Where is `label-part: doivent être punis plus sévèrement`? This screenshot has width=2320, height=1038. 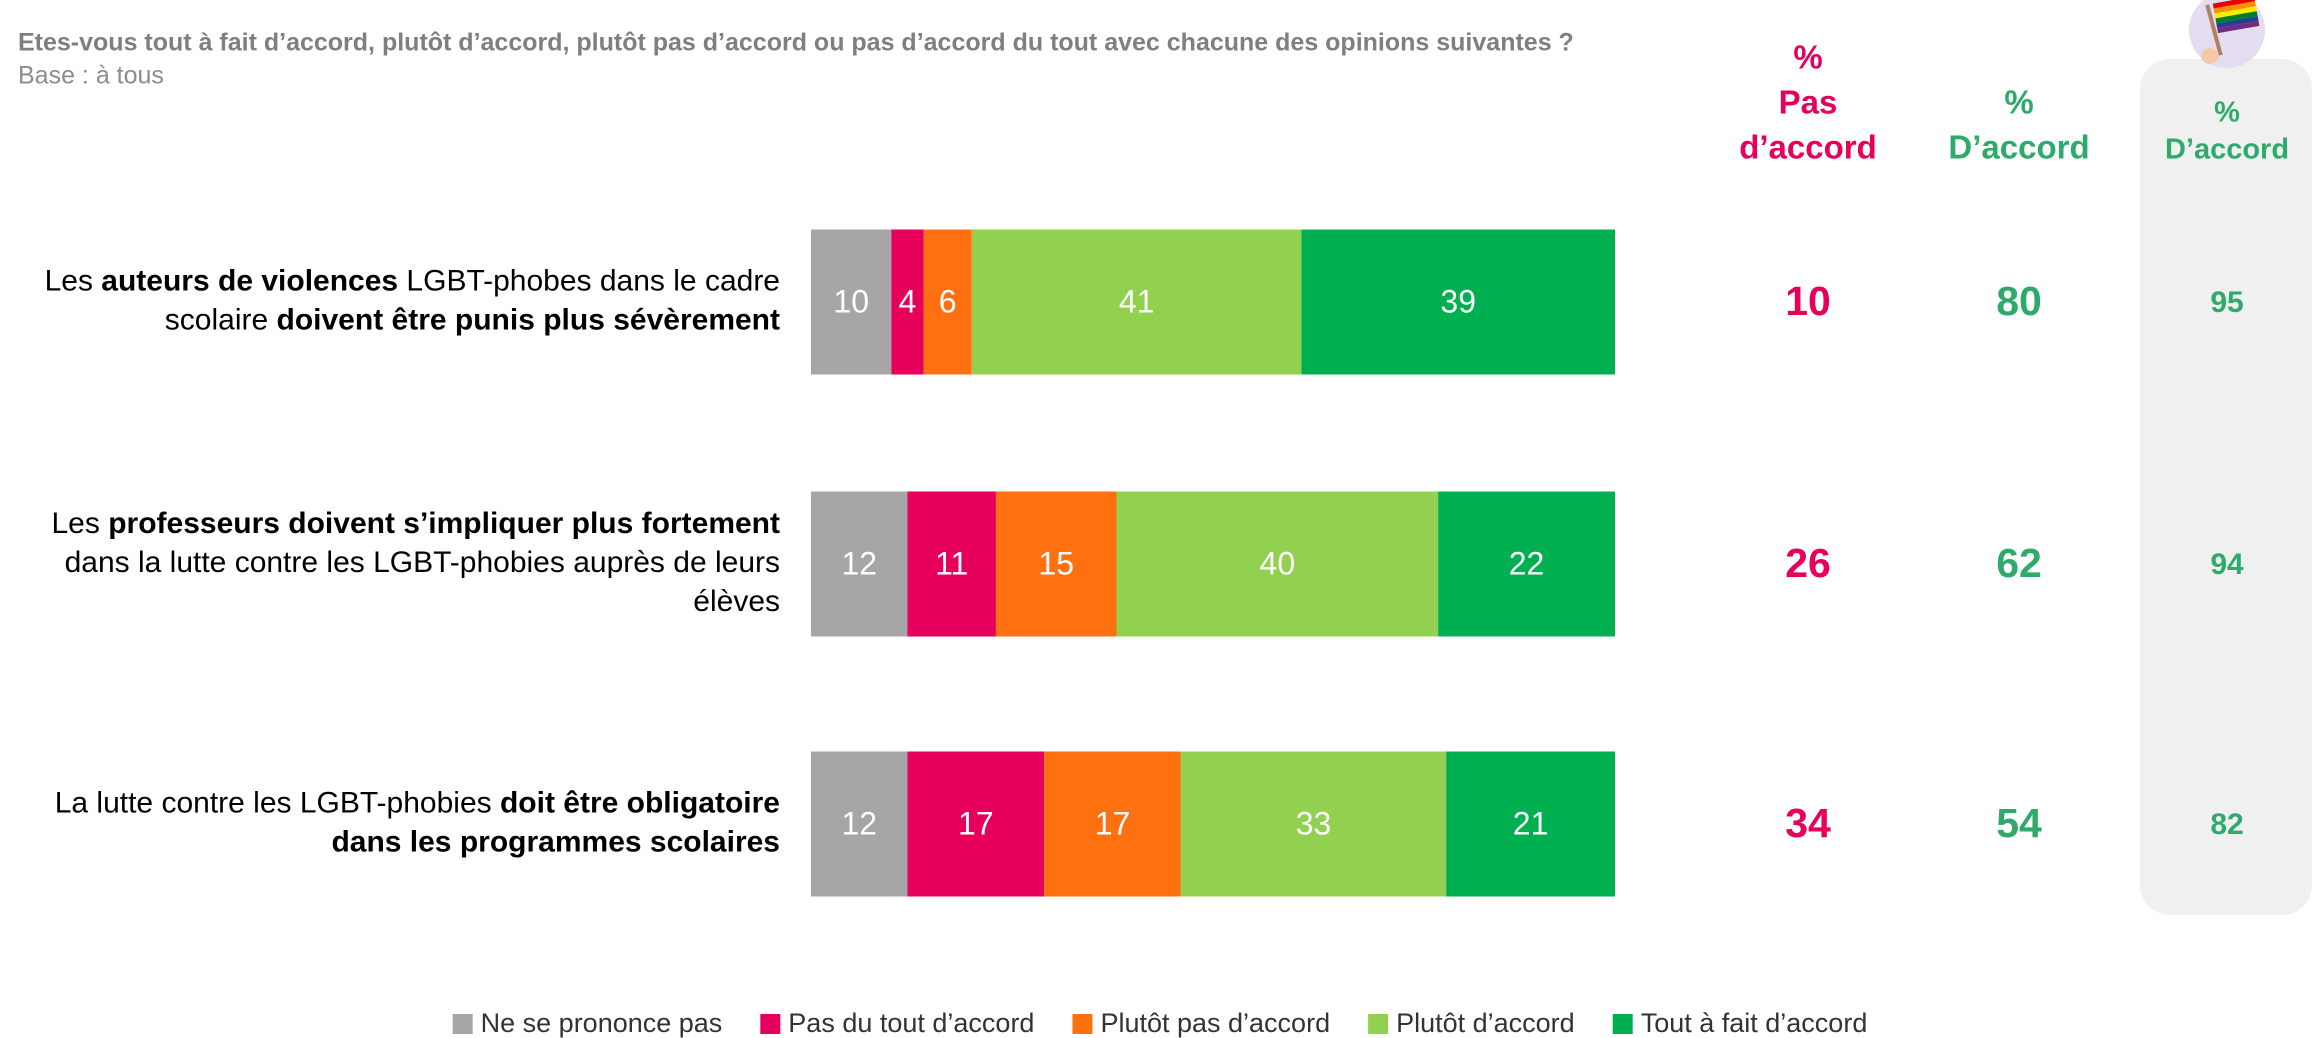
label-part: doivent être punis plus sévèrement is located at coordinates (528, 319).